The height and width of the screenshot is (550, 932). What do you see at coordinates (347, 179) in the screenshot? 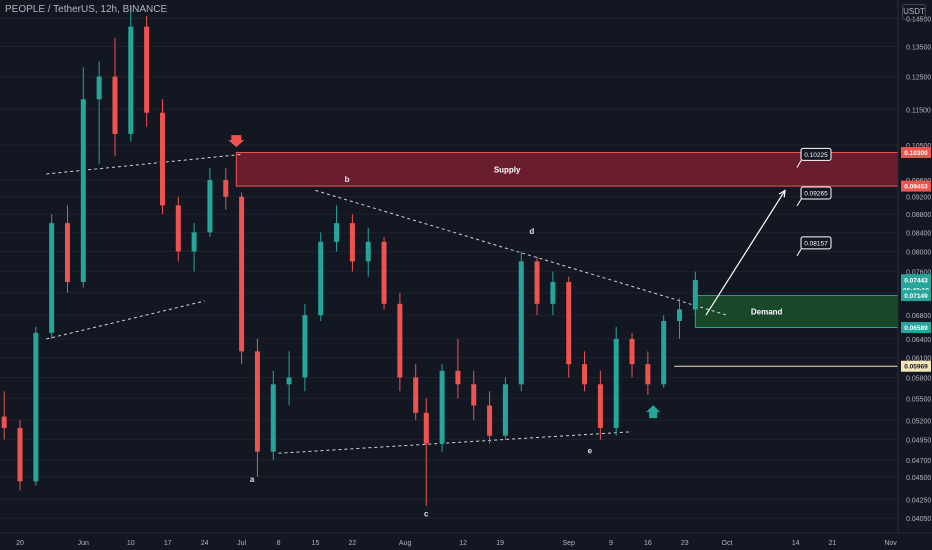
I see `wave-label: b` at bounding box center [347, 179].